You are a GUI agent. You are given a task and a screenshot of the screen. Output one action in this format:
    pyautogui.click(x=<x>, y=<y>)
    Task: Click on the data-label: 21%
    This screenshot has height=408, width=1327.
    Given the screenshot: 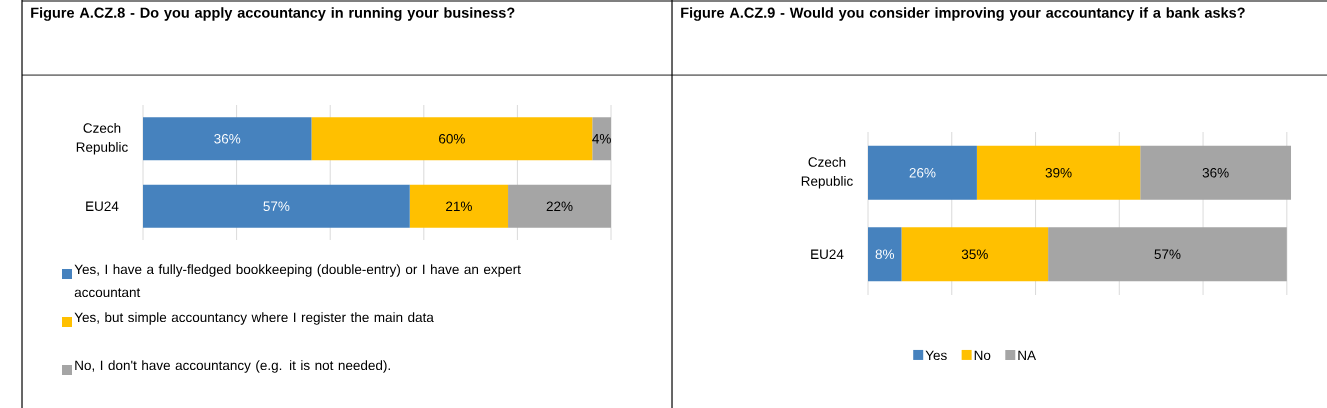 What is the action you would take?
    pyautogui.click(x=459, y=206)
    